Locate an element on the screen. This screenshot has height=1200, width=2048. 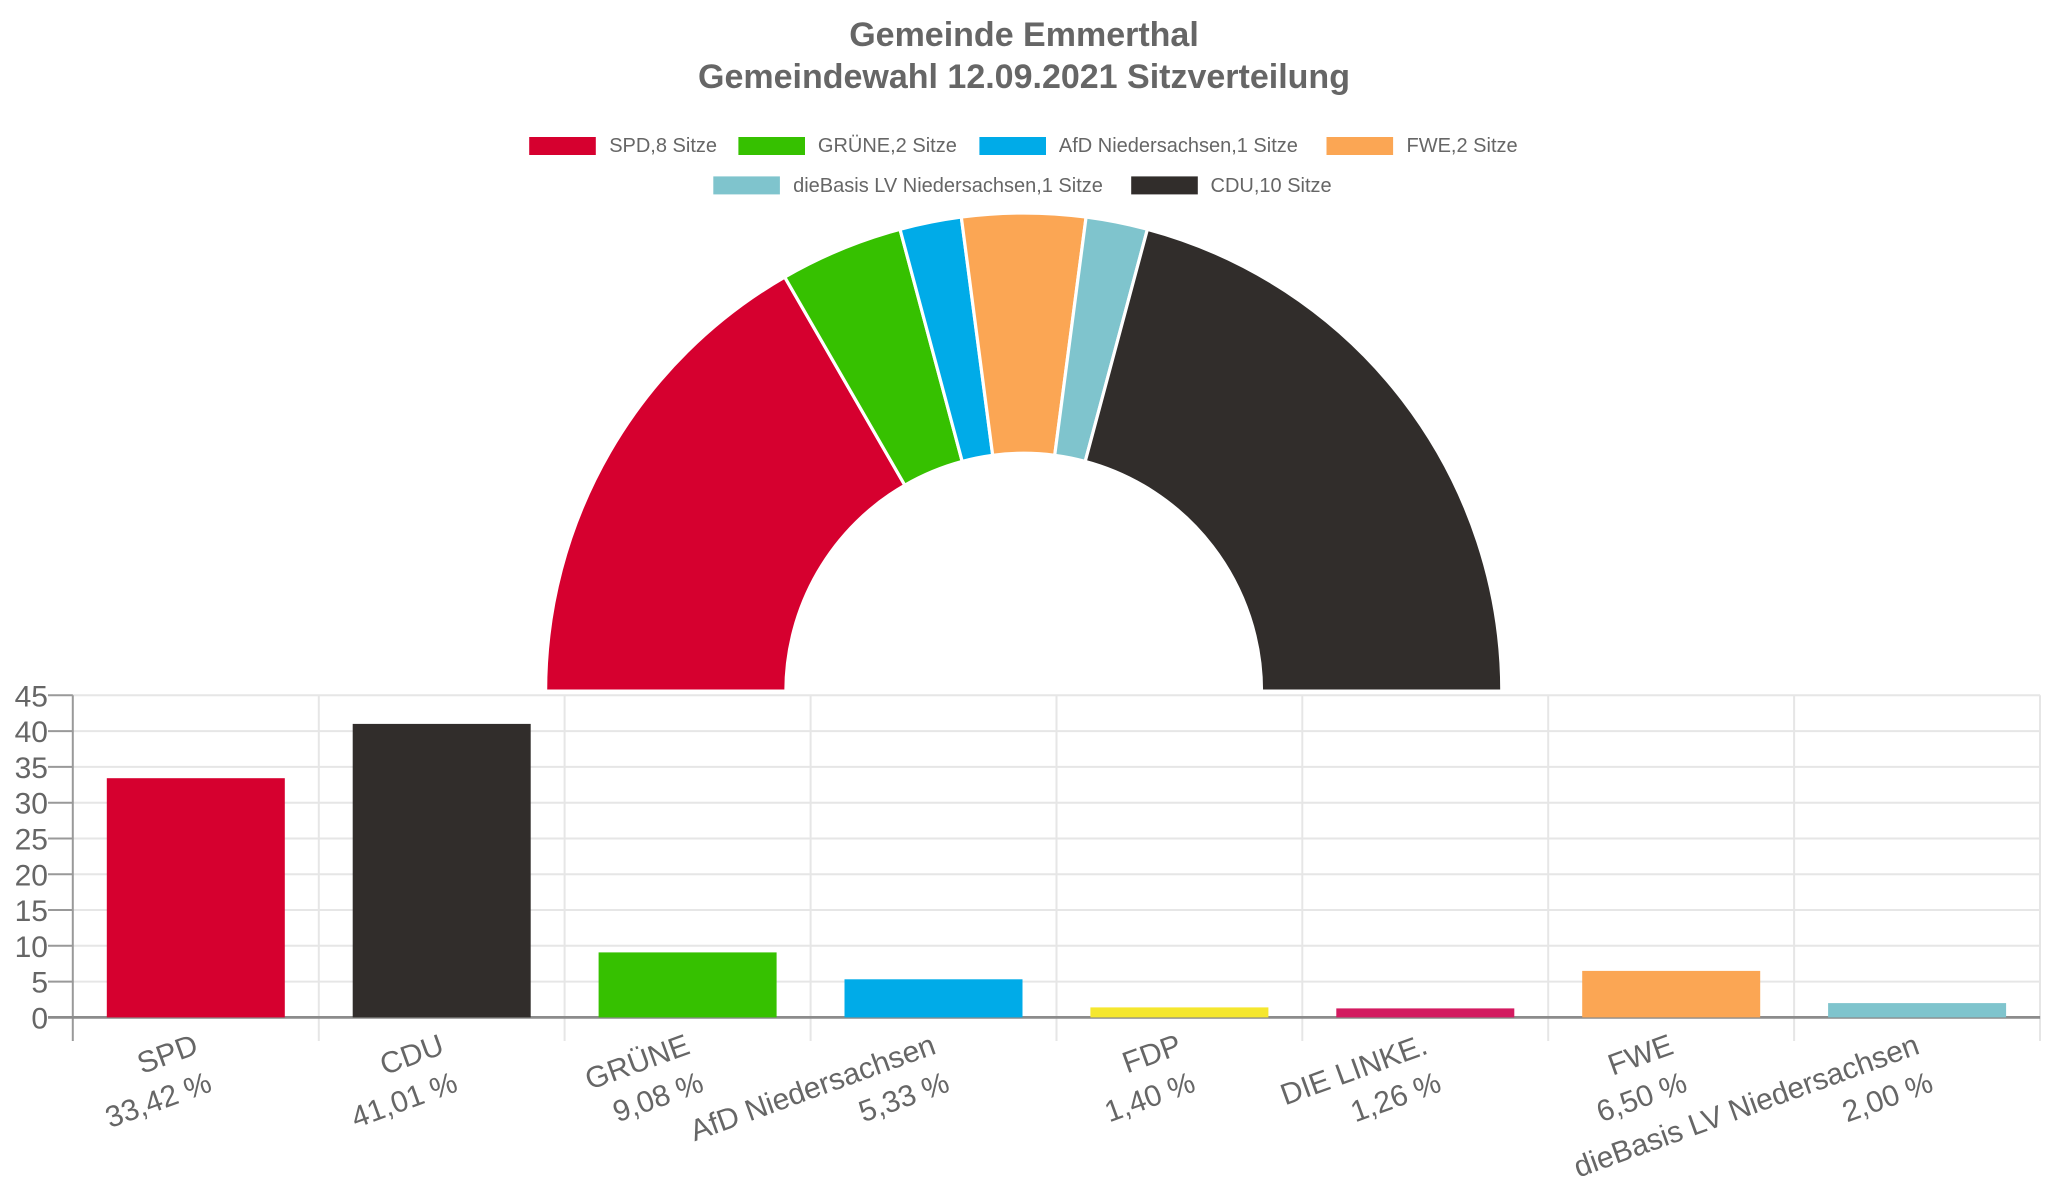
svg-text: 5 is located at coordinates (39, 983).